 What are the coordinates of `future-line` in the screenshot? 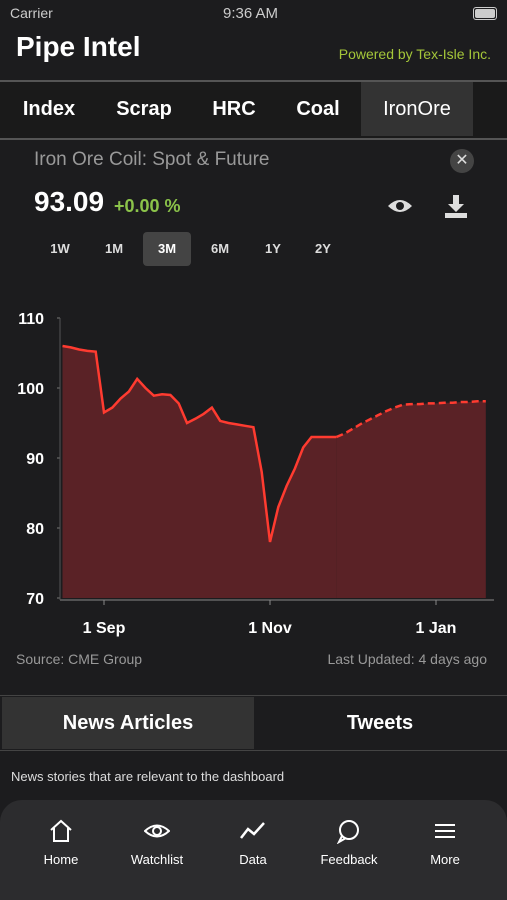 It's located at (410, 419).